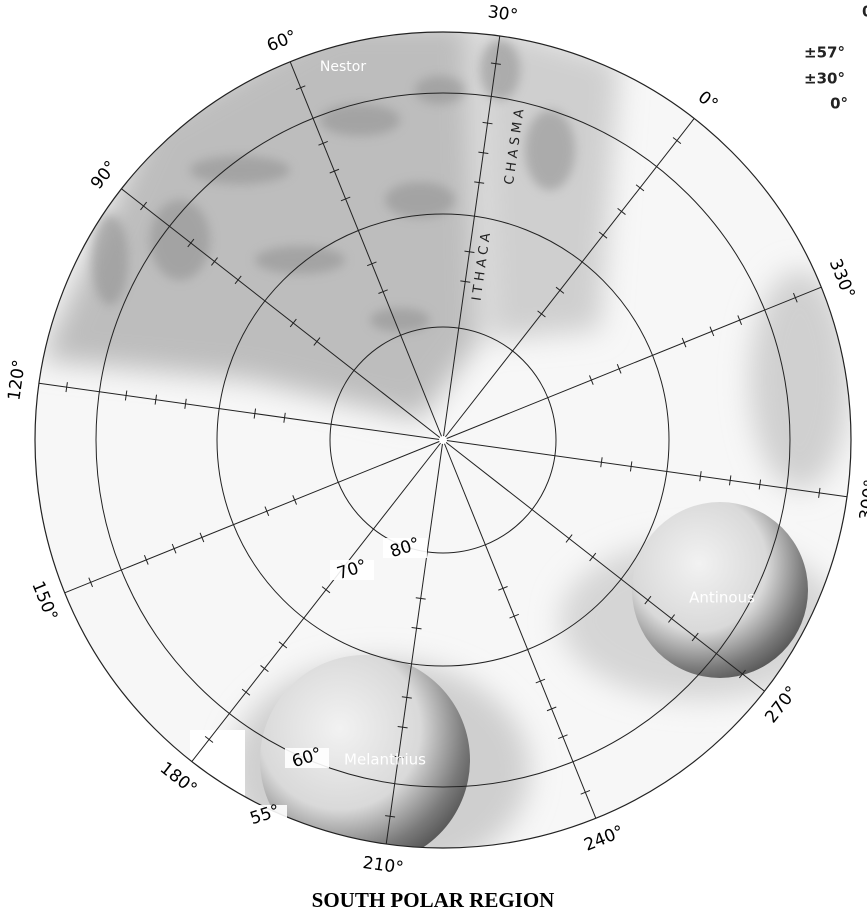 This screenshot has width=867, height=920. What do you see at coordinates (603, 839) in the screenshot?
I see `longitude-label: 240°` at bounding box center [603, 839].